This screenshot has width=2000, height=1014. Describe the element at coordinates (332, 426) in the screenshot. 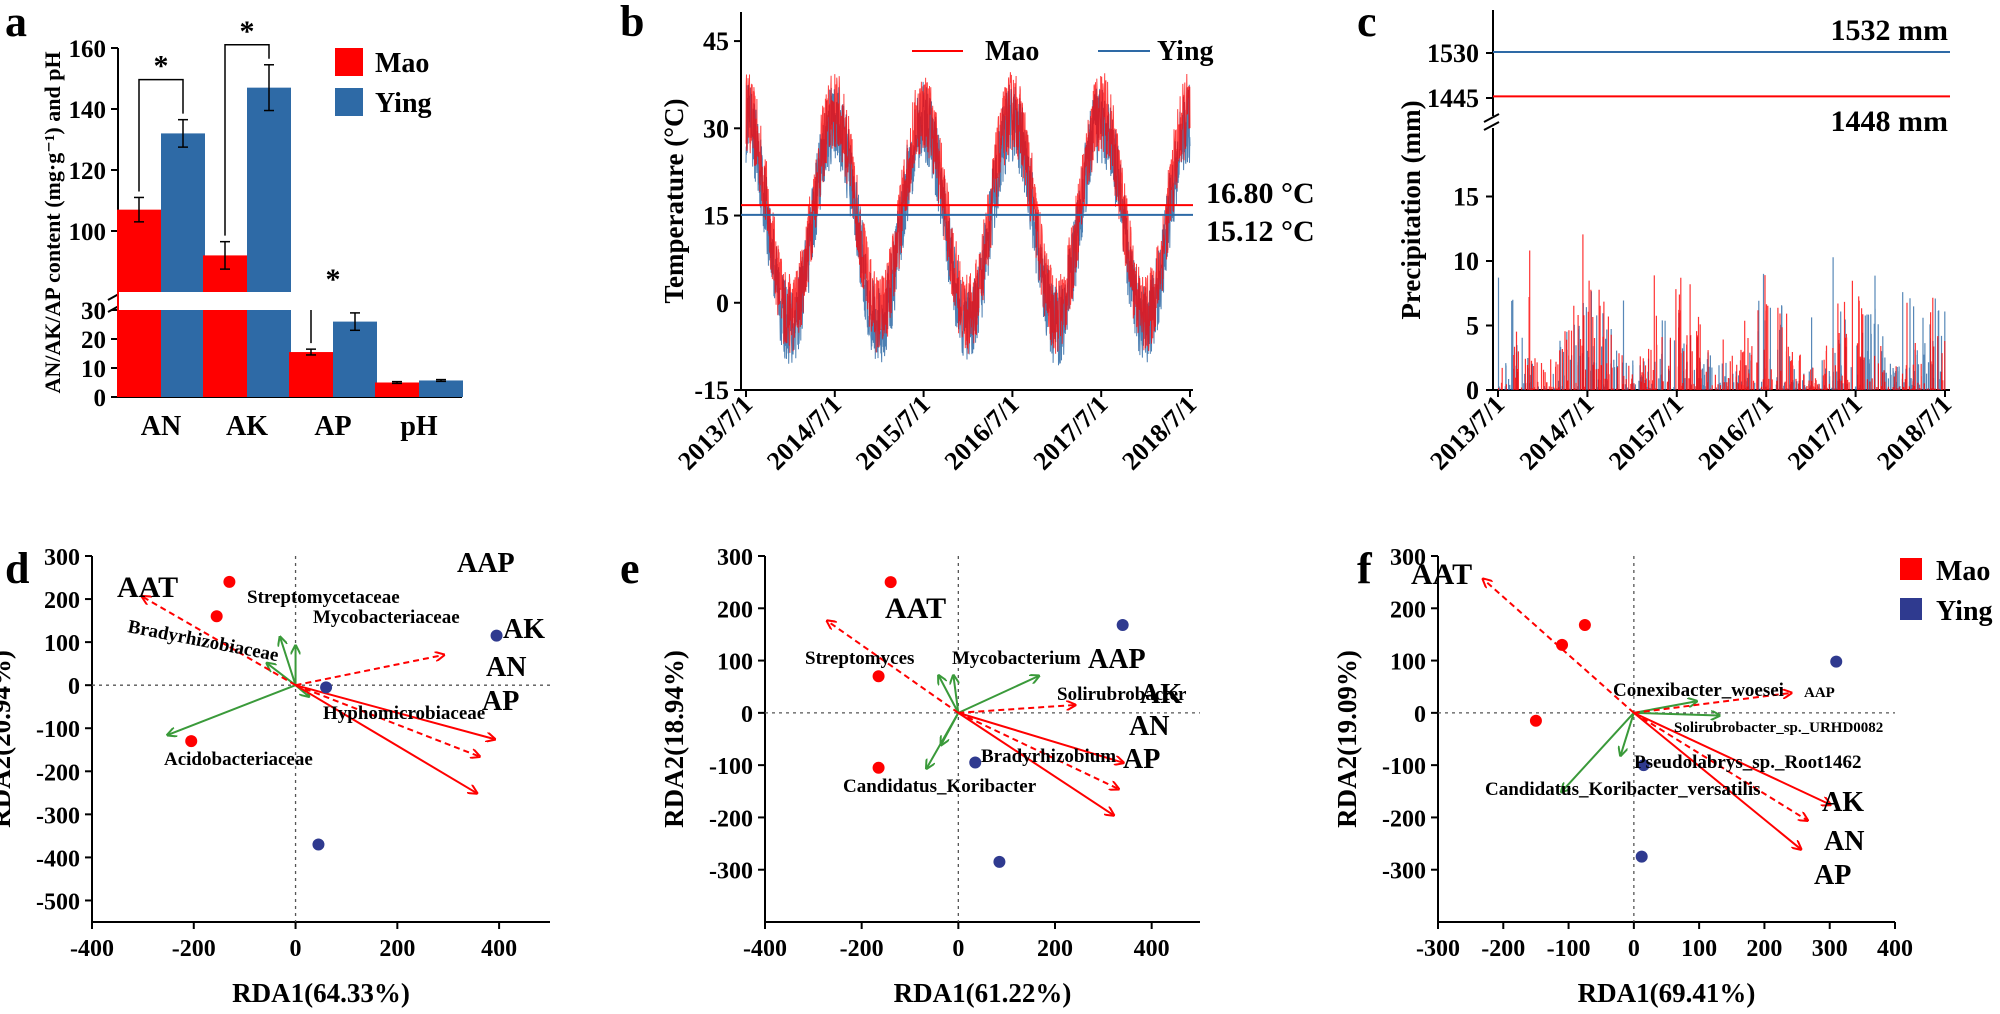

I see `x-tick-label-ap: AP` at that location.